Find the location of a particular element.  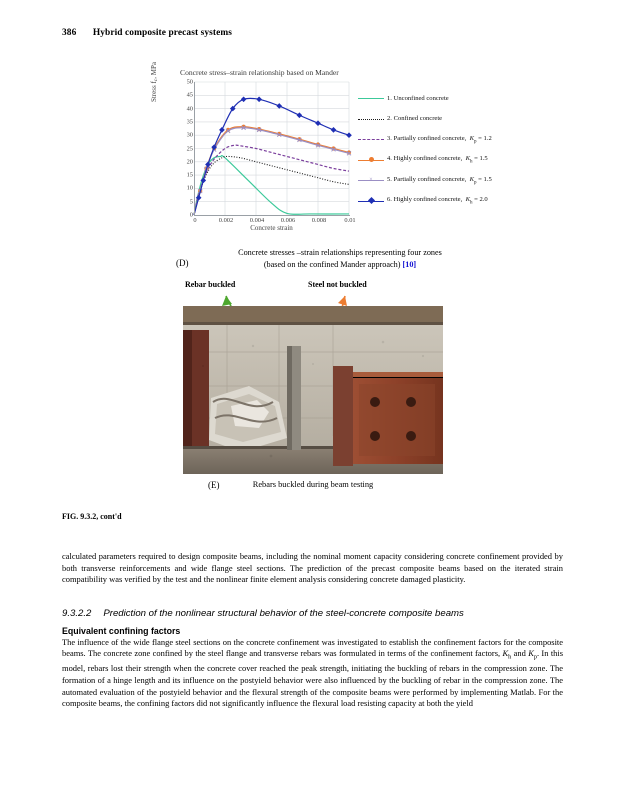

symbol-kp-sub: p is located at coordinates (535, 657).